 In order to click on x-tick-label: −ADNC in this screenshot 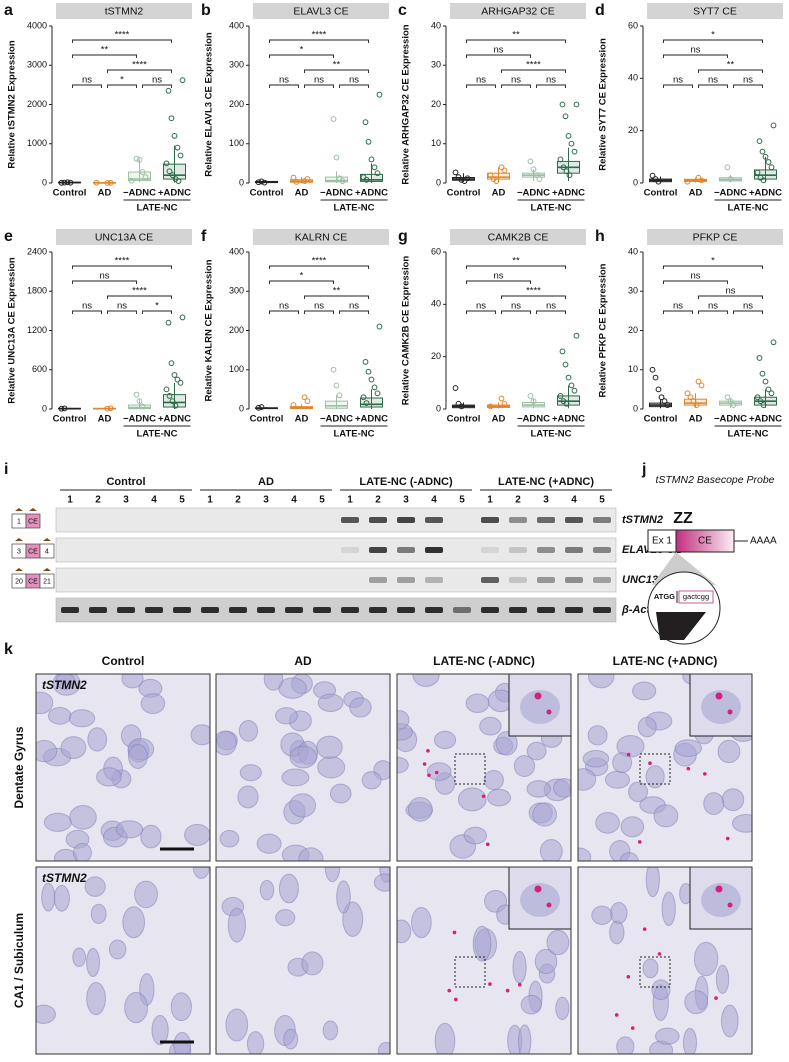, I will do `click(336, 193)`.